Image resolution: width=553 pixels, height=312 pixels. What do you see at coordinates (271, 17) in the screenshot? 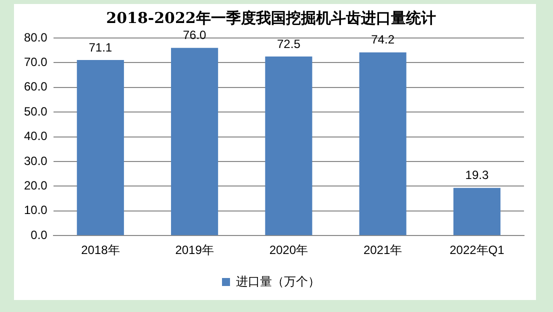
I see `chart-title: 2018-2022年一季度我国挖掘机斗齿进口量统计` at bounding box center [271, 17].